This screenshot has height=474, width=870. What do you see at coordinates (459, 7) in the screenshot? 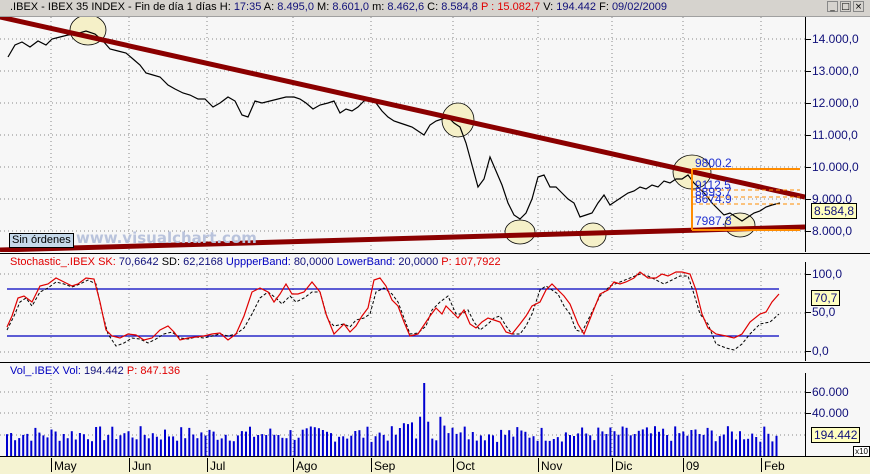
I see `close-value: 8.584,8` at bounding box center [459, 7].